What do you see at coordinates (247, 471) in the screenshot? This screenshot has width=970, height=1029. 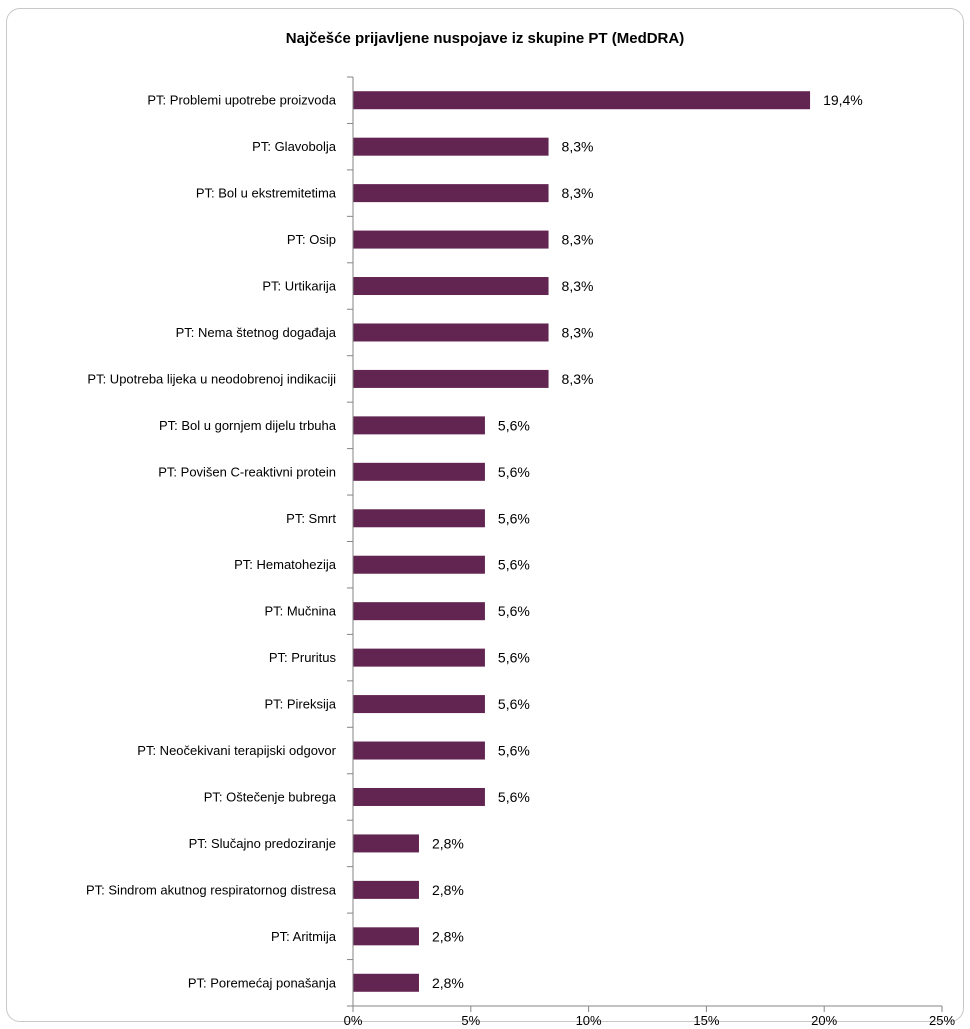 I see `category-label: PT: Povišen C-reaktivni protein` at bounding box center [247, 471].